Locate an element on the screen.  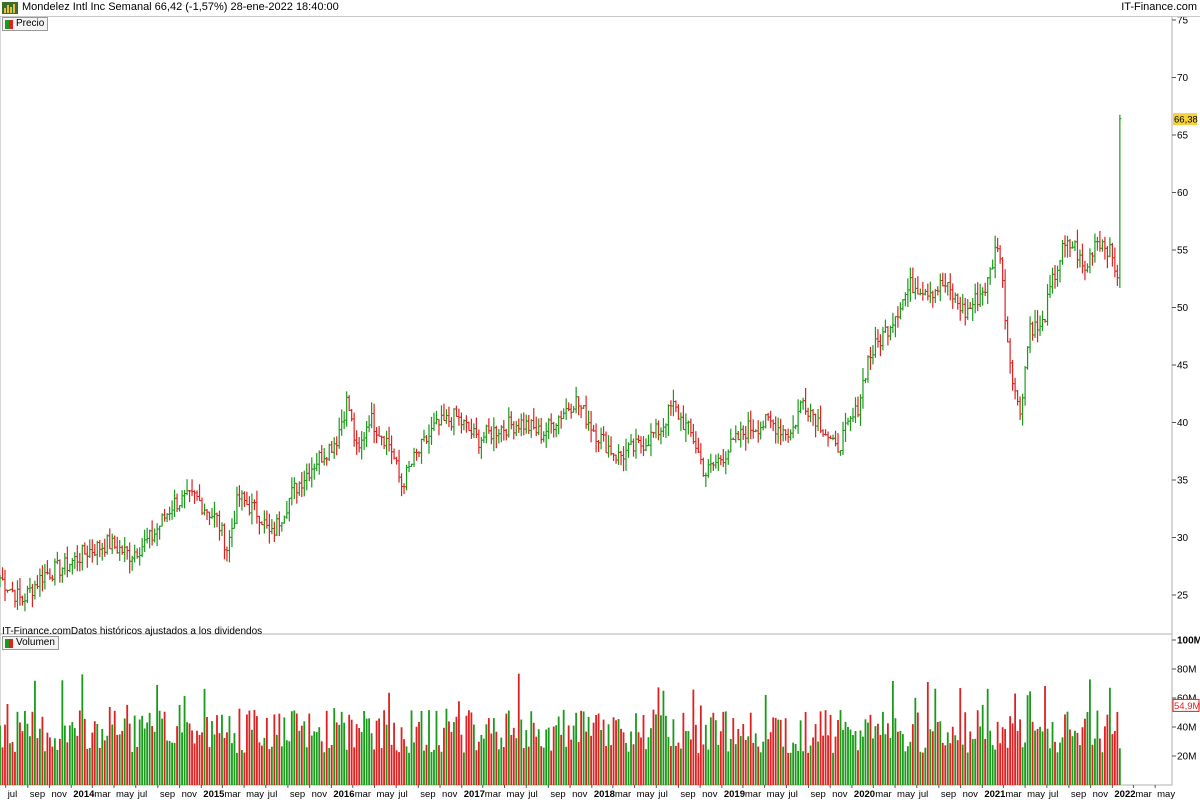
x-axis-label: mar is located at coordinates (753, 794).